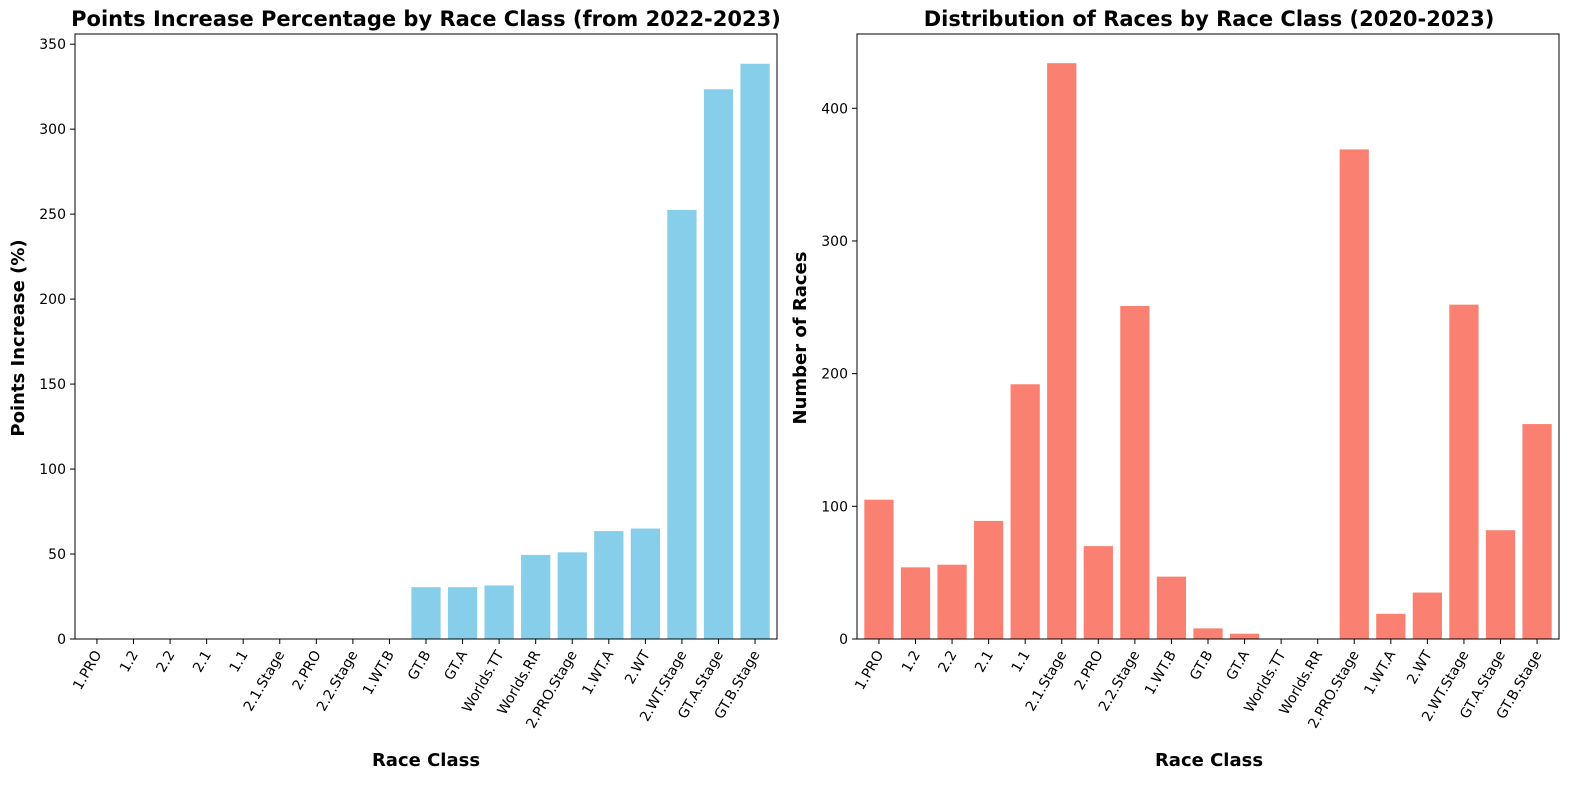 The width and height of the screenshot is (1589, 790). Describe the element at coordinates (57, 342) in the screenshot. I see `left-chart-y-ticks: 0 50 100 150 200 250 300 350` at that location.